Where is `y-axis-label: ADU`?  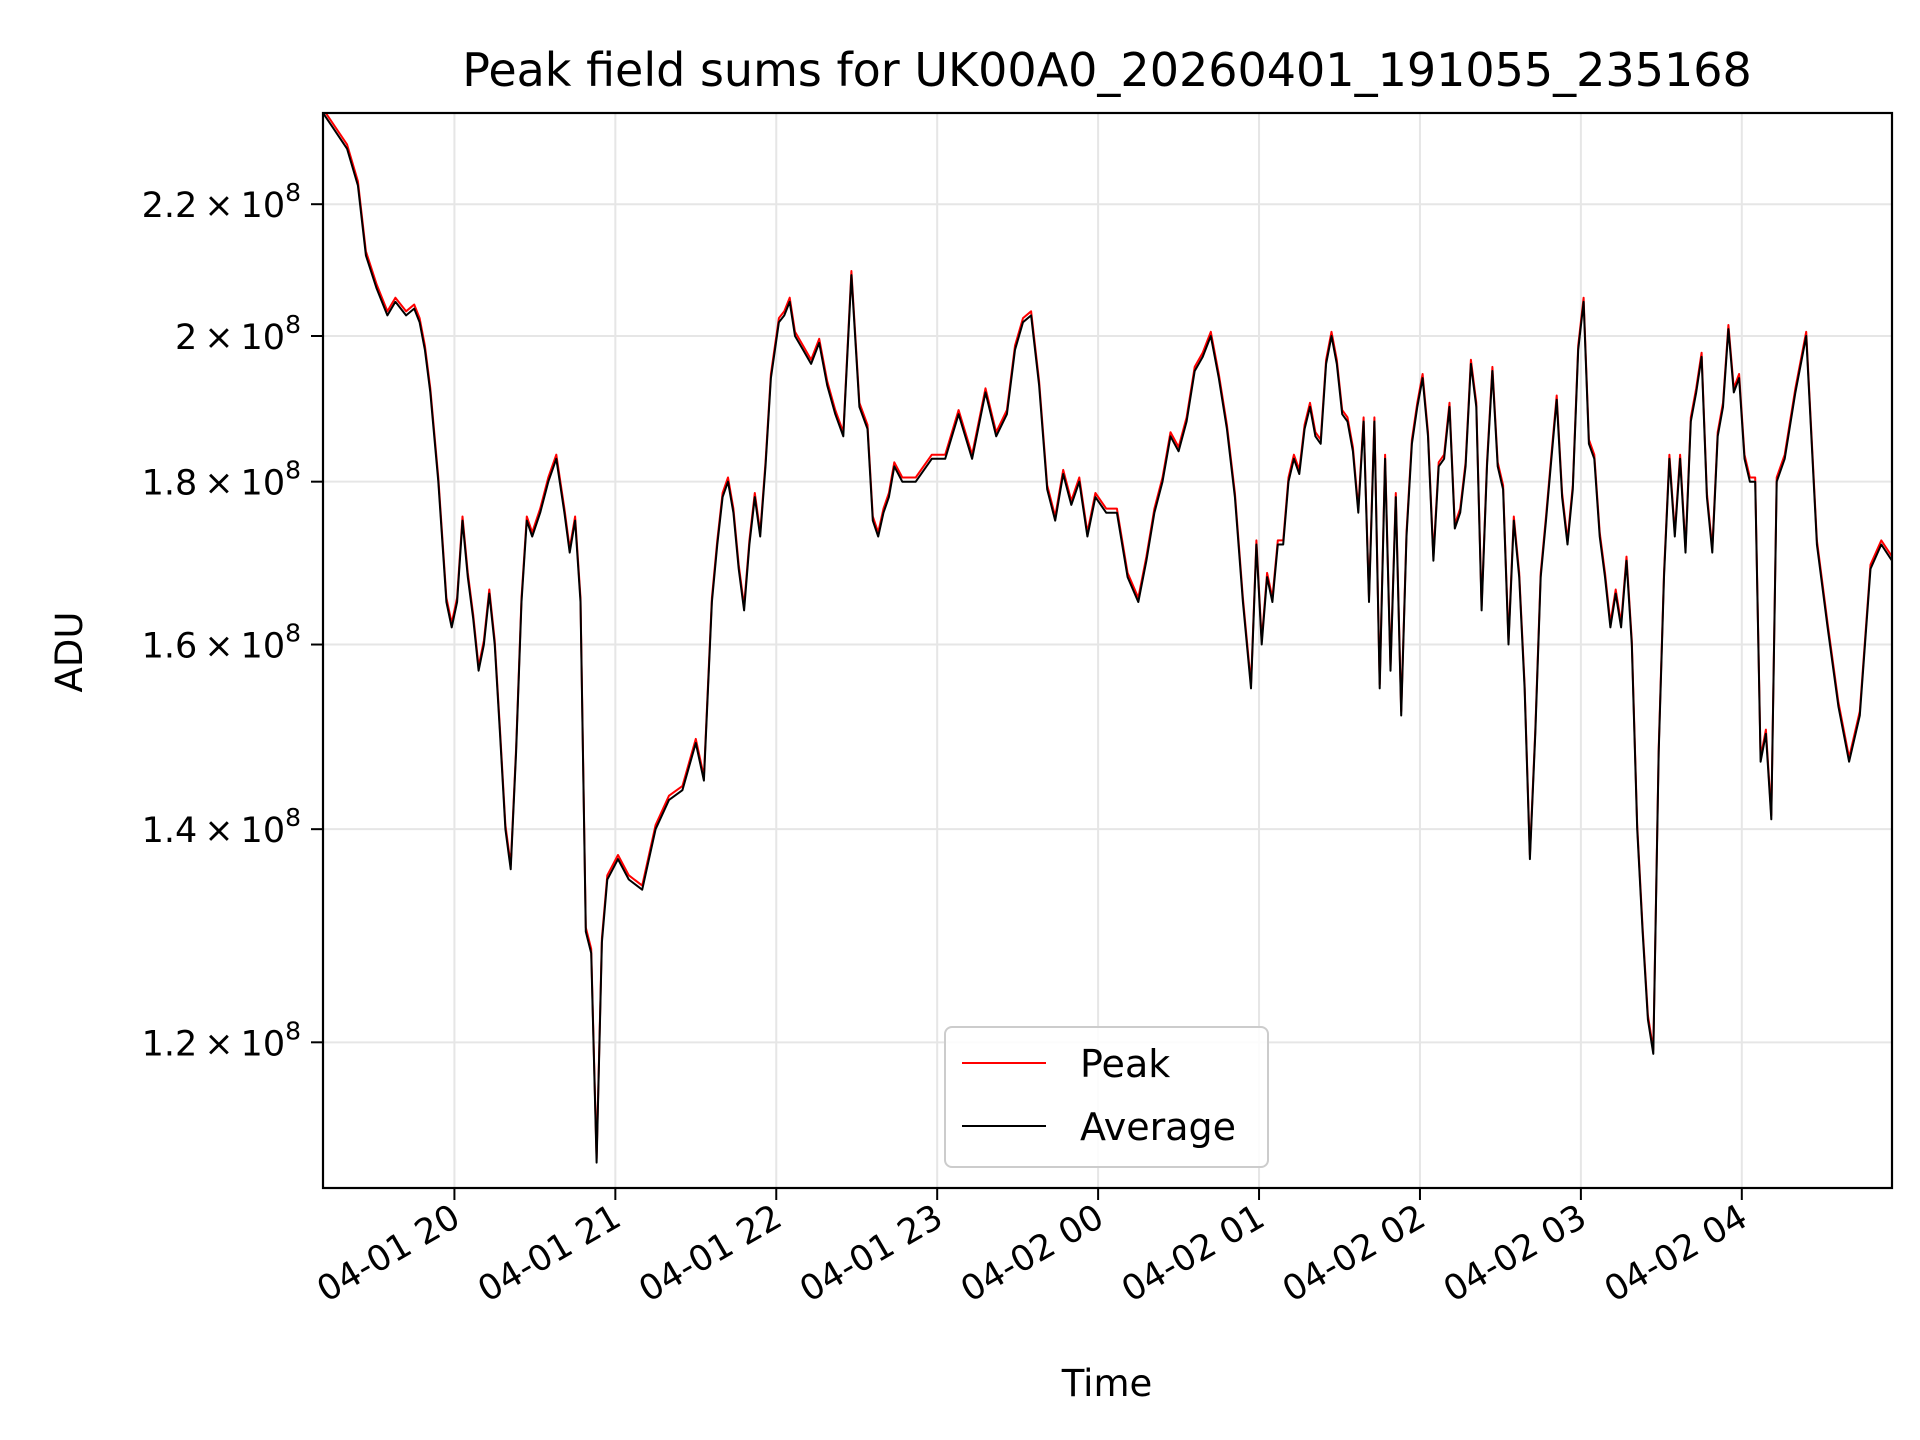 y-axis-label: ADU is located at coordinates (69, 652).